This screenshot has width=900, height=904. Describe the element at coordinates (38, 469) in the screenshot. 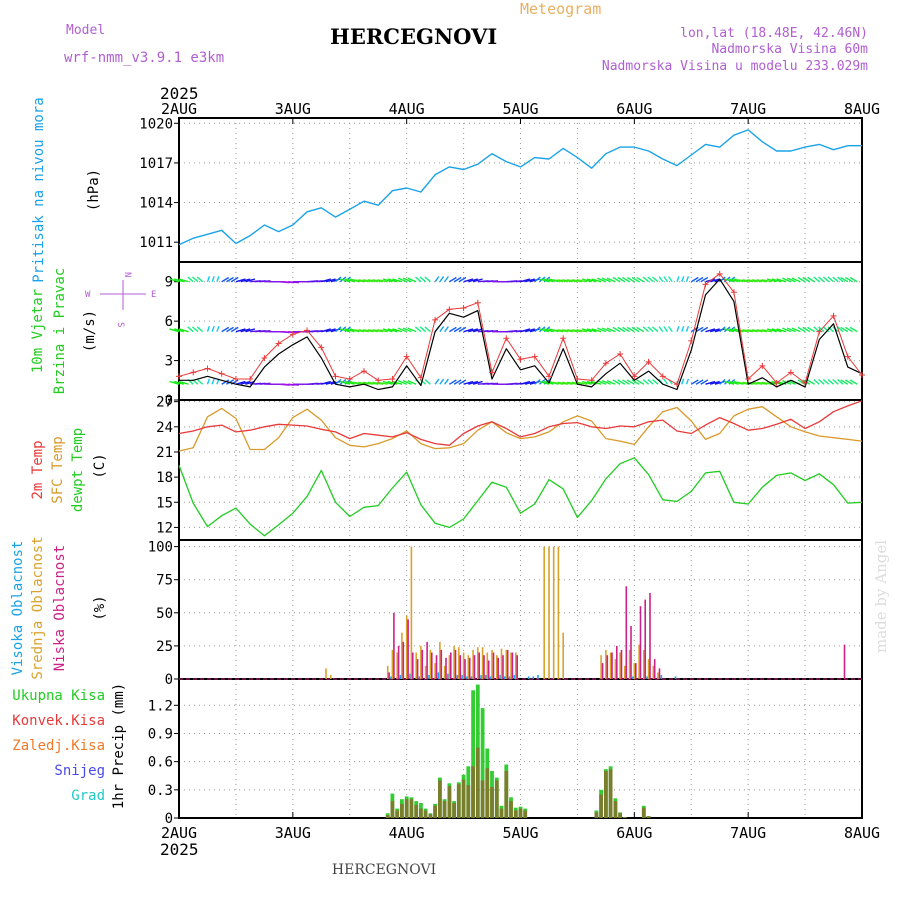

I see `temp-axis-label-1: 2m Temp` at that location.